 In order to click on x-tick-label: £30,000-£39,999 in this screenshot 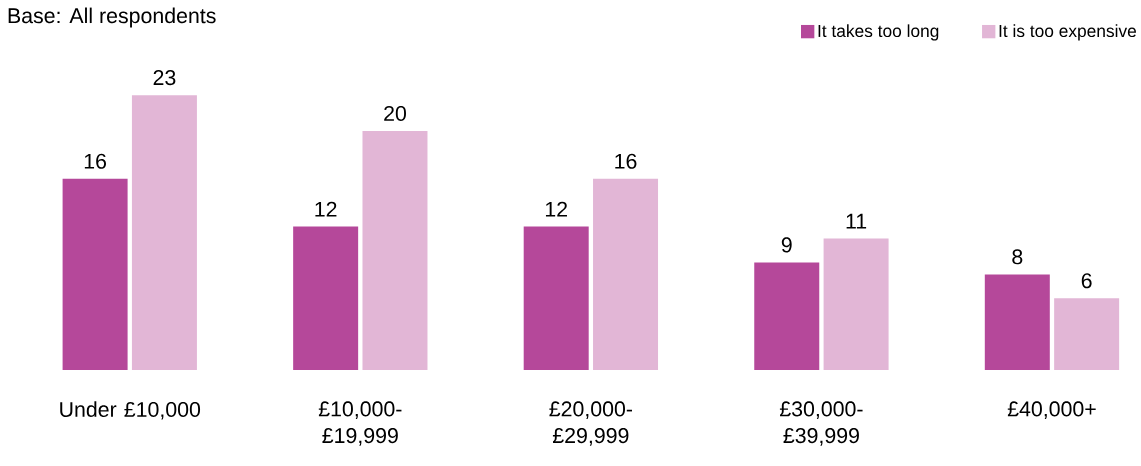, I will do `click(821, 423)`.